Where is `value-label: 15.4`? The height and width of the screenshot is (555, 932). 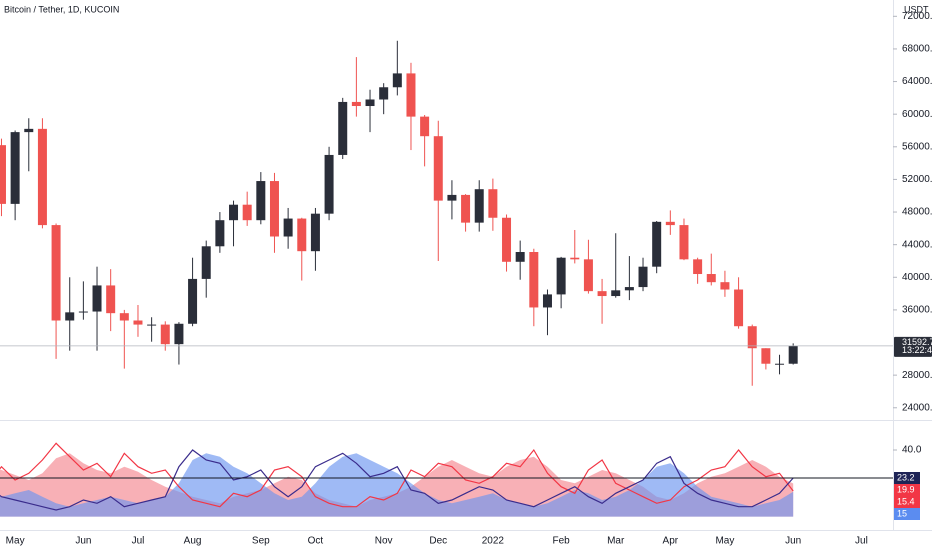
value-label: 15.4 is located at coordinates (906, 501).